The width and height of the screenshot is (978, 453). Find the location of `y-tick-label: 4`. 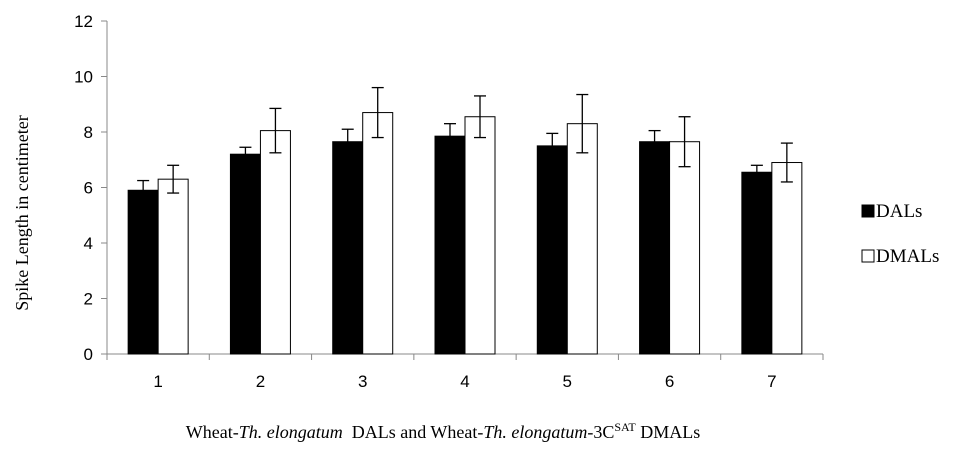

y-tick-label: 4 is located at coordinates (88, 243).